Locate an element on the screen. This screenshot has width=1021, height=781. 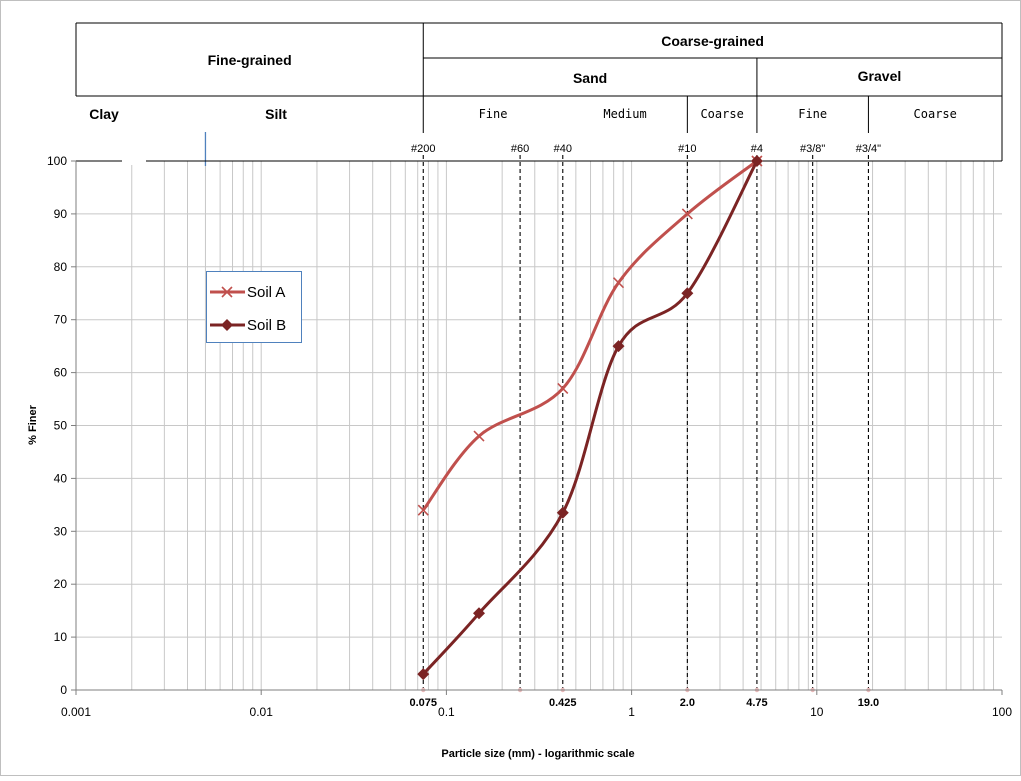
header-sand-medium: Medium is located at coordinates (624, 114).